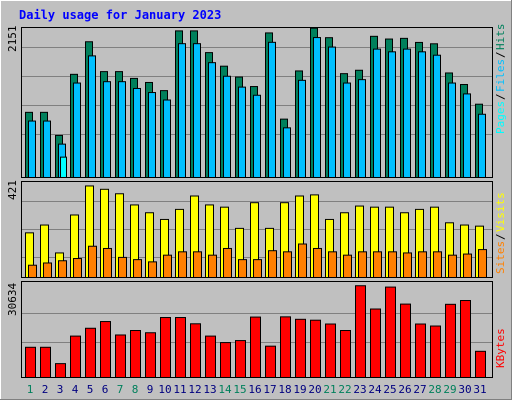 This screenshot has width=512, height=400. What do you see at coordinates (30, 389) in the screenshot?
I see `day-label: 1` at bounding box center [30, 389].